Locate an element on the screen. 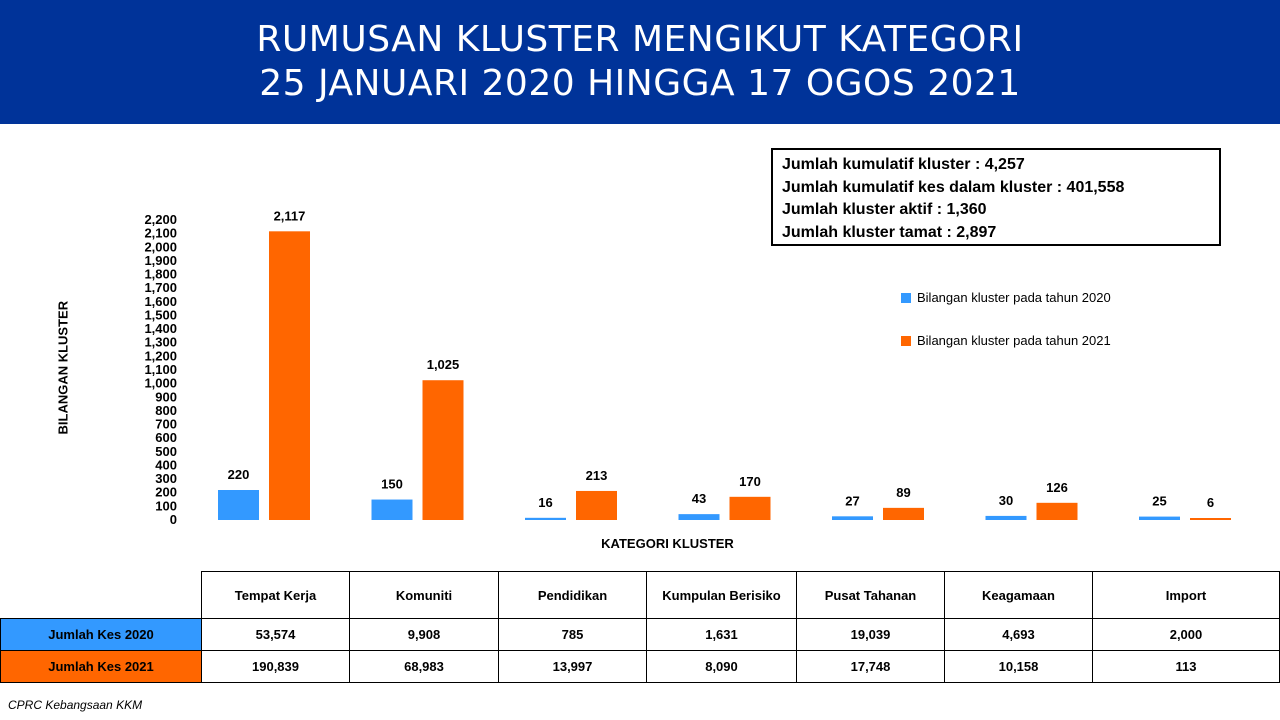 This screenshot has width=1280, height=720. bar-value-label: 2,117 is located at coordinates (290, 215).